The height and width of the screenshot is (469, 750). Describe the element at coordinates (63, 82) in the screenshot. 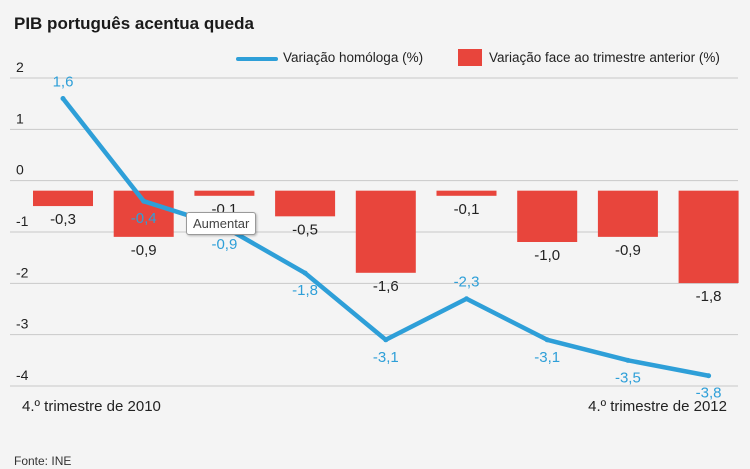

I see `line-data-label: 1,6` at that location.